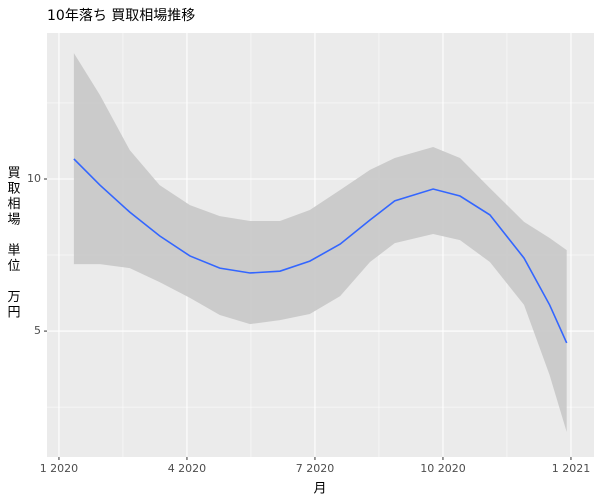 The width and height of the screenshot is (600, 500). What do you see at coordinates (37, 330) in the screenshot?
I see `y-tick-label: 5` at bounding box center [37, 330].